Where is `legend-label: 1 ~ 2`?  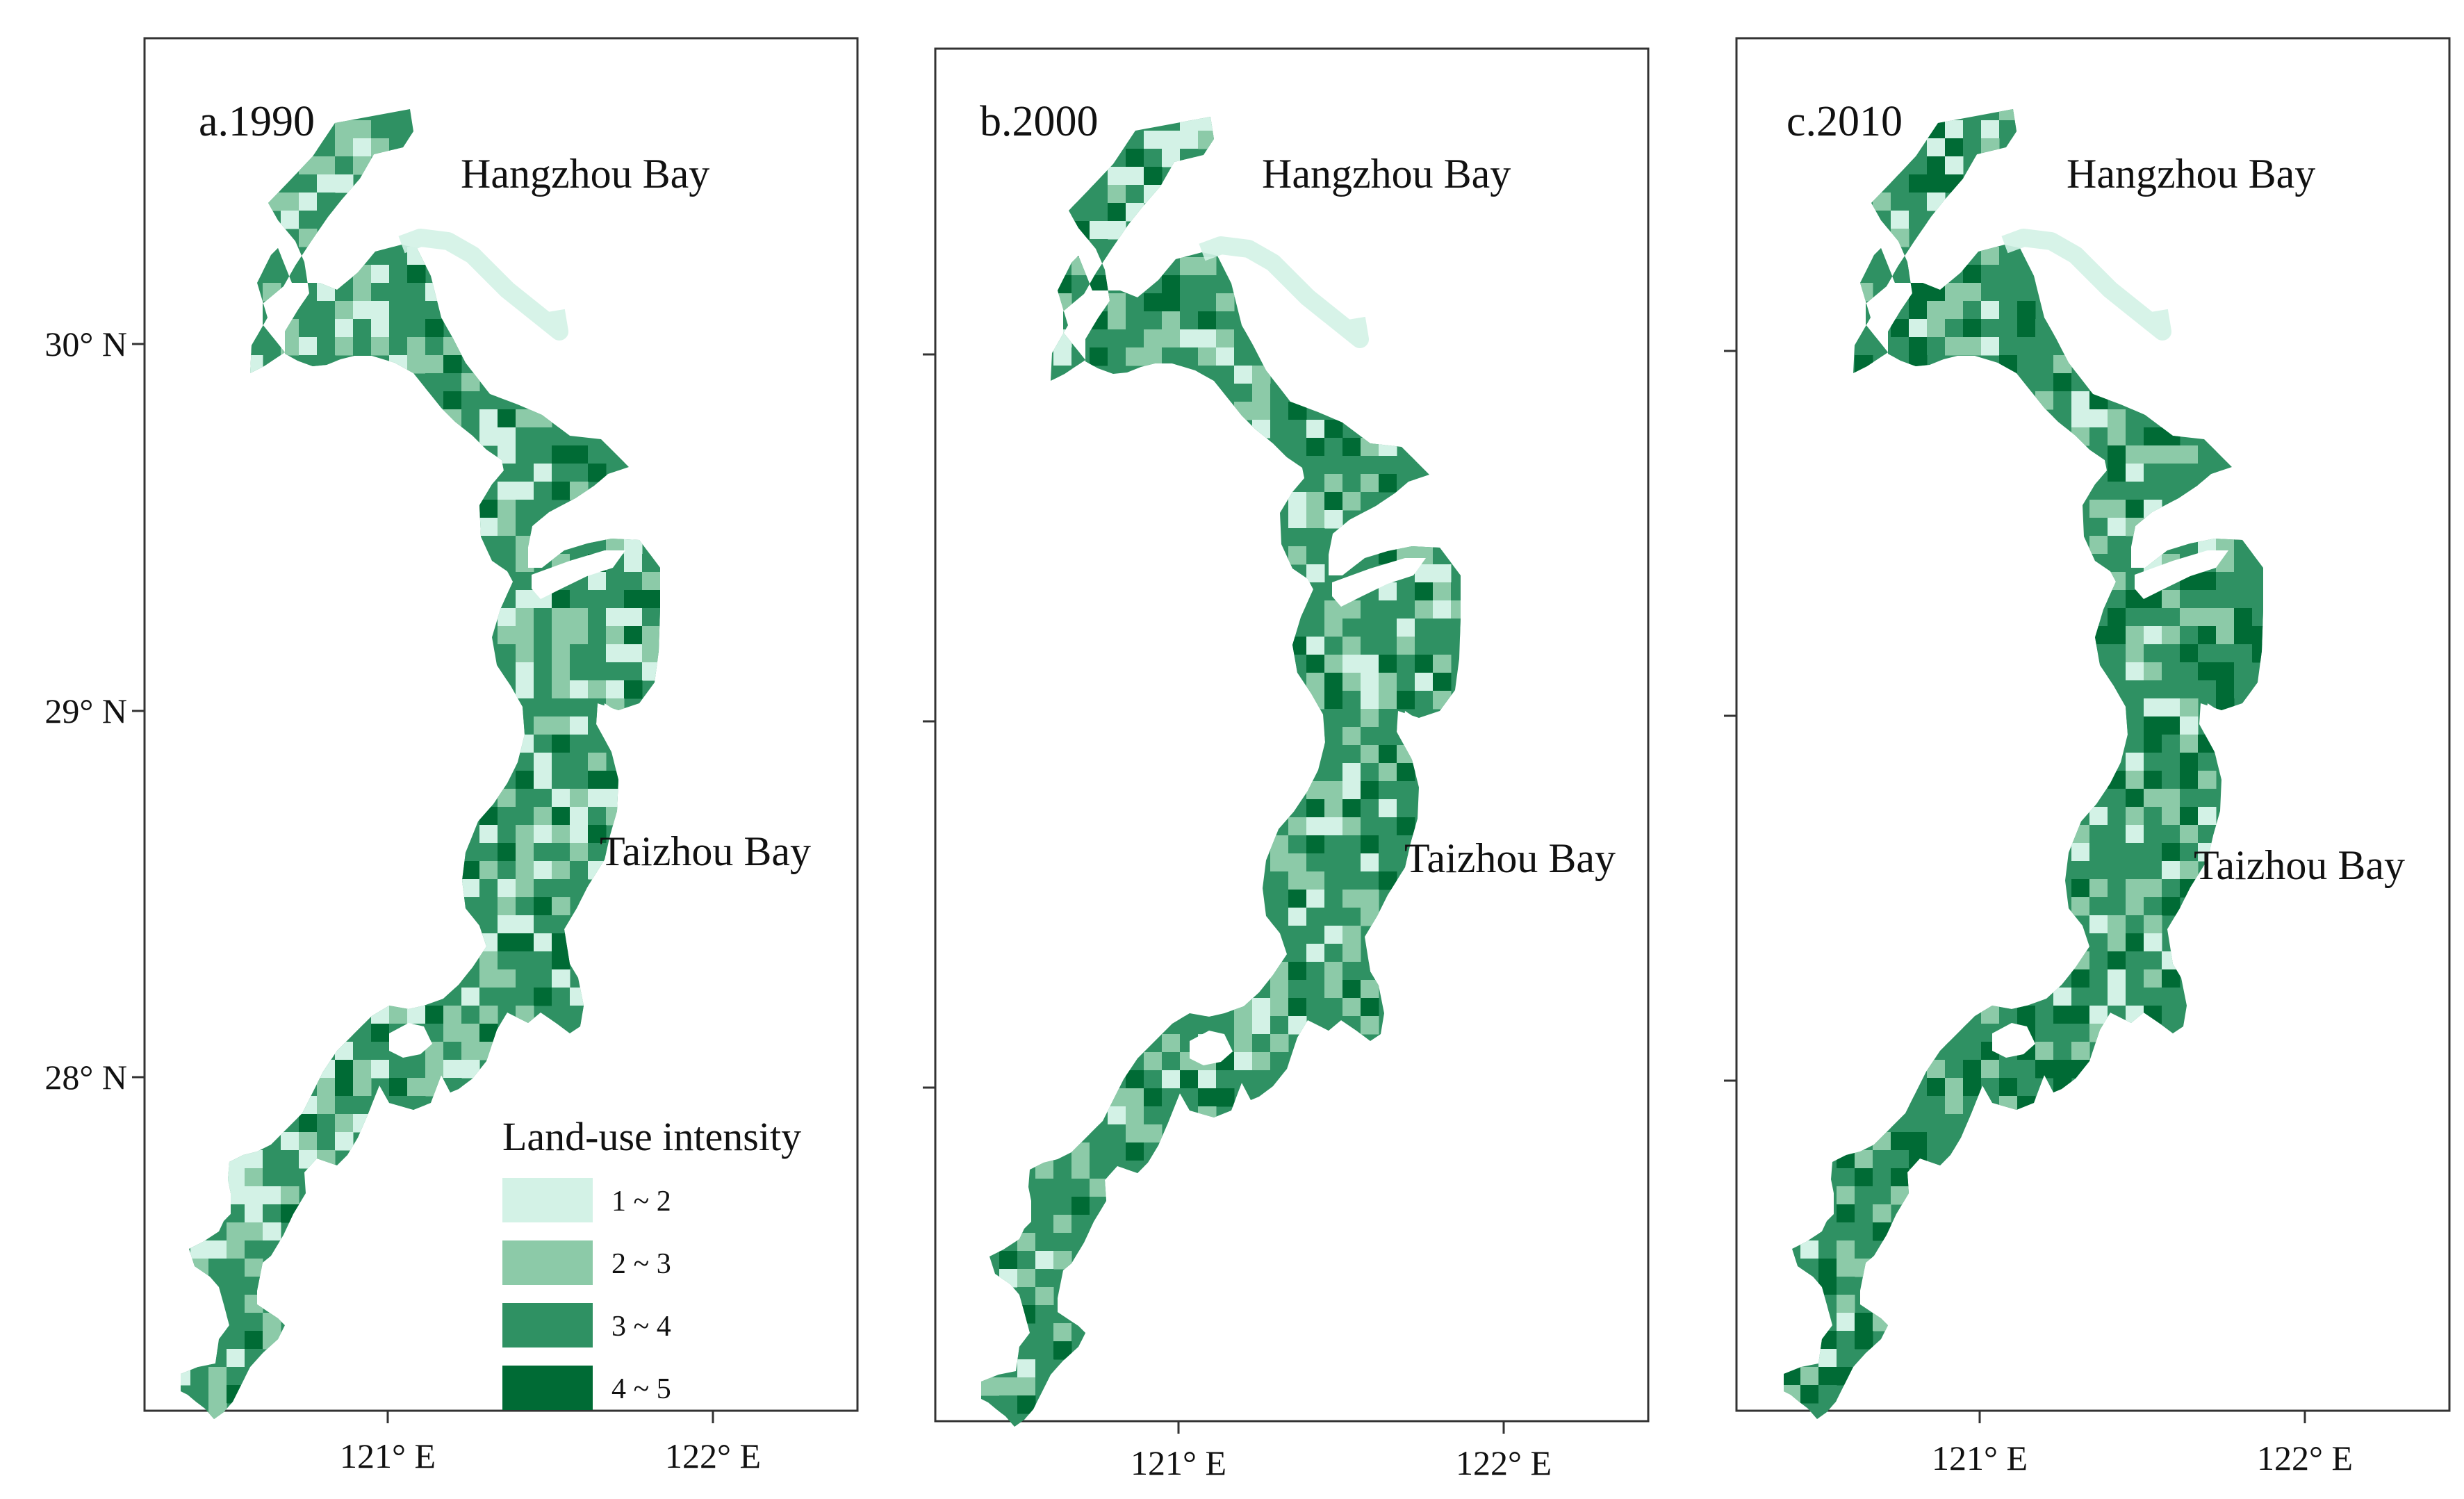
legend-label: 1 ~ 2 is located at coordinates (641, 1202).